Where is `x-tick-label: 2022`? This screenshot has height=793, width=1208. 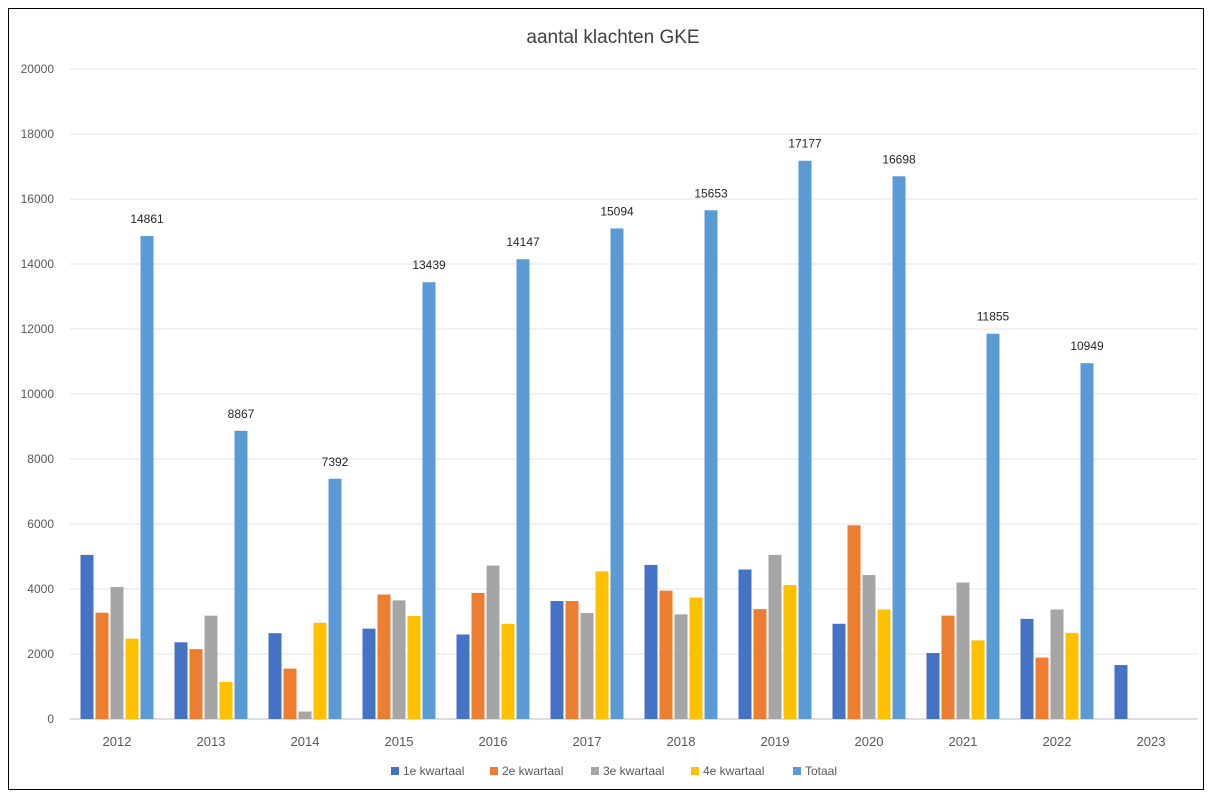 x-tick-label: 2022 is located at coordinates (1057, 741).